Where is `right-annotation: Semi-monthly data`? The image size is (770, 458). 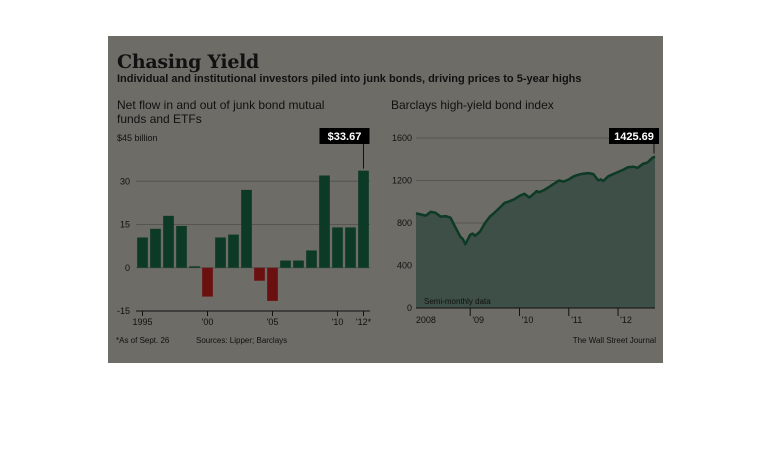 right-annotation: Semi-monthly data is located at coordinates (457, 301).